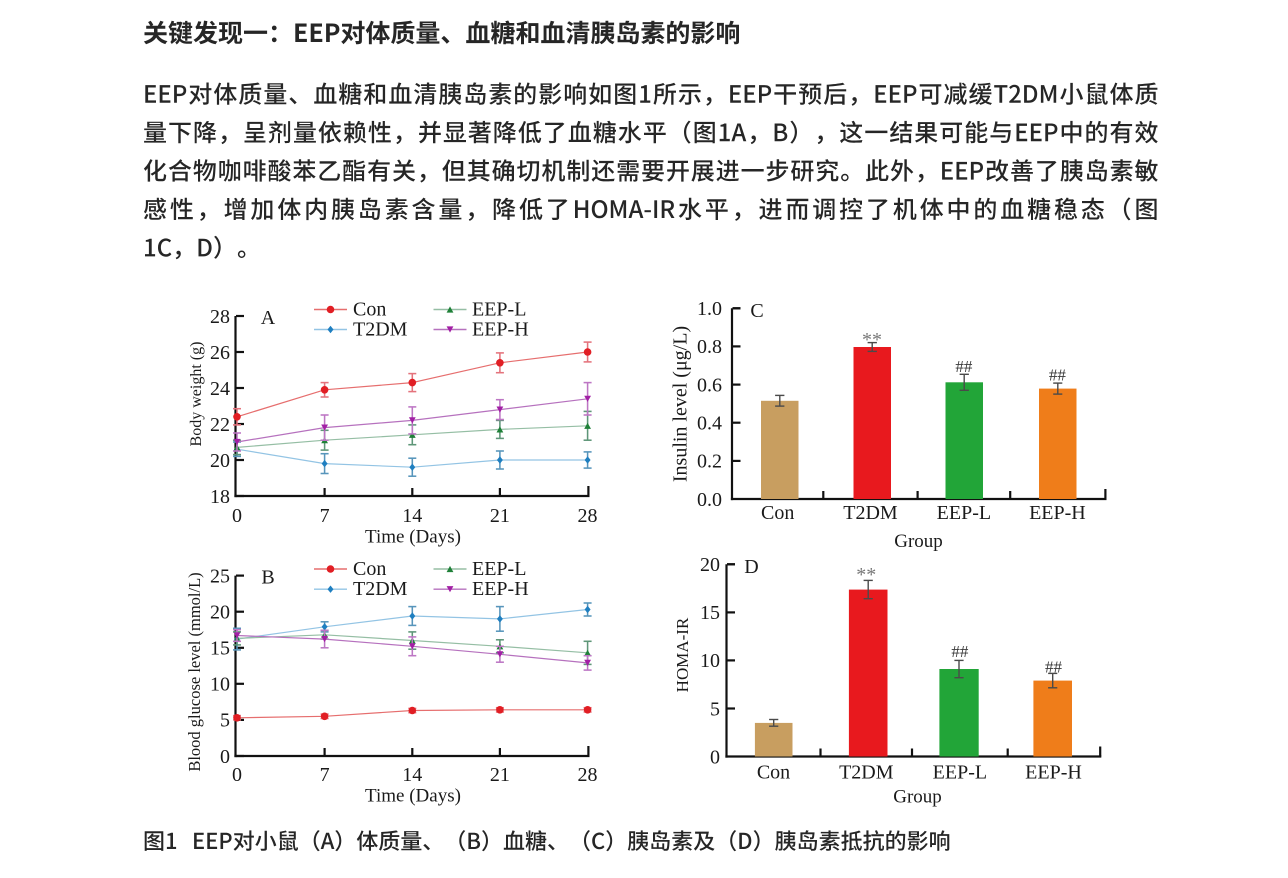 This screenshot has width=1288, height=878. Describe the element at coordinates (220, 353) in the screenshot. I see `svg-text: 26` at that location.